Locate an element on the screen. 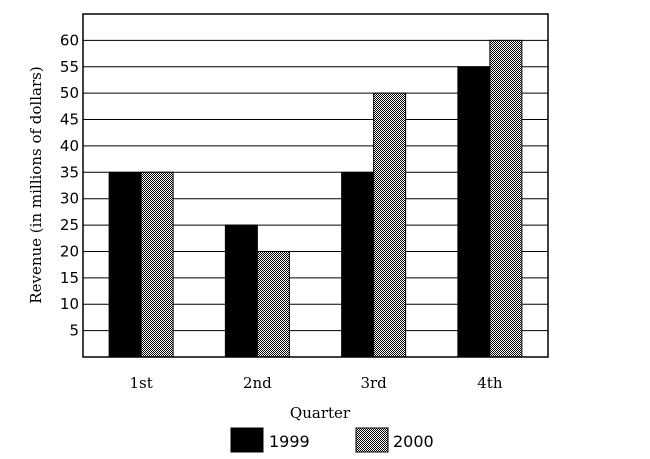 This screenshot has width=650, height=459. y-tick-label: 10 is located at coordinates (69, 304).